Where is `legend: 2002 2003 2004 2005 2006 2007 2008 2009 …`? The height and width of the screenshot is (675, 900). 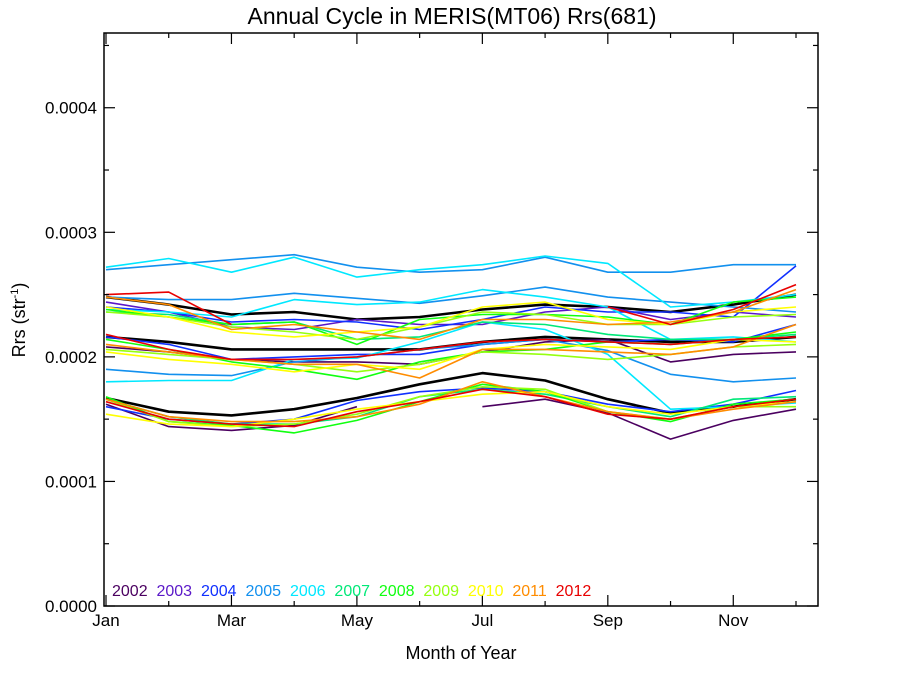
legend: 2002 2003 2004 2005 2006 2007 2008 2009 … is located at coordinates (351, 591).